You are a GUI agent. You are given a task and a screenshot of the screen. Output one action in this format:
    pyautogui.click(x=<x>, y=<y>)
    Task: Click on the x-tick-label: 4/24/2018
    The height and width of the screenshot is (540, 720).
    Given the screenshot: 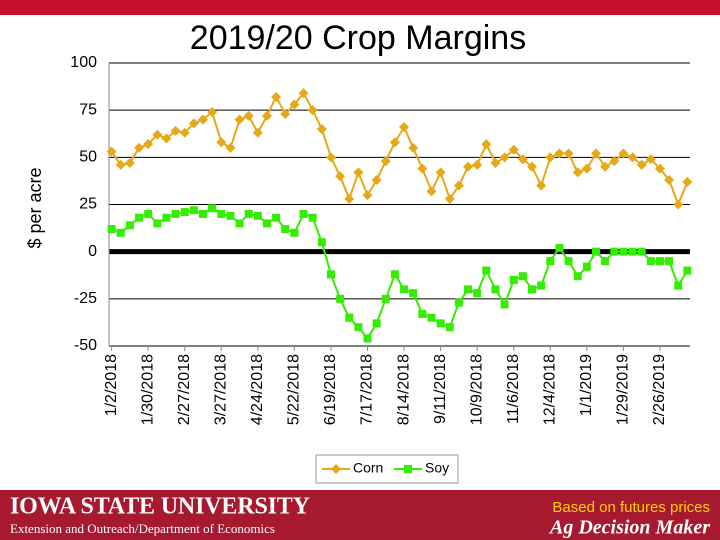 What is the action you would take?
    pyautogui.click(x=257, y=389)
    